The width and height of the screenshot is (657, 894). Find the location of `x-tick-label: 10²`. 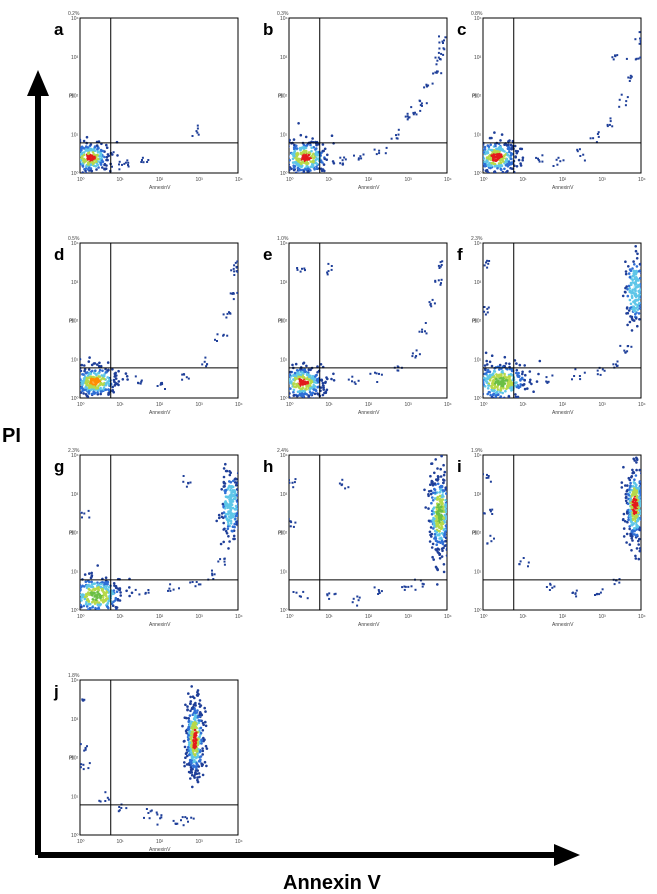

x-tick-label: 10² is located at coordinates (160, 405).